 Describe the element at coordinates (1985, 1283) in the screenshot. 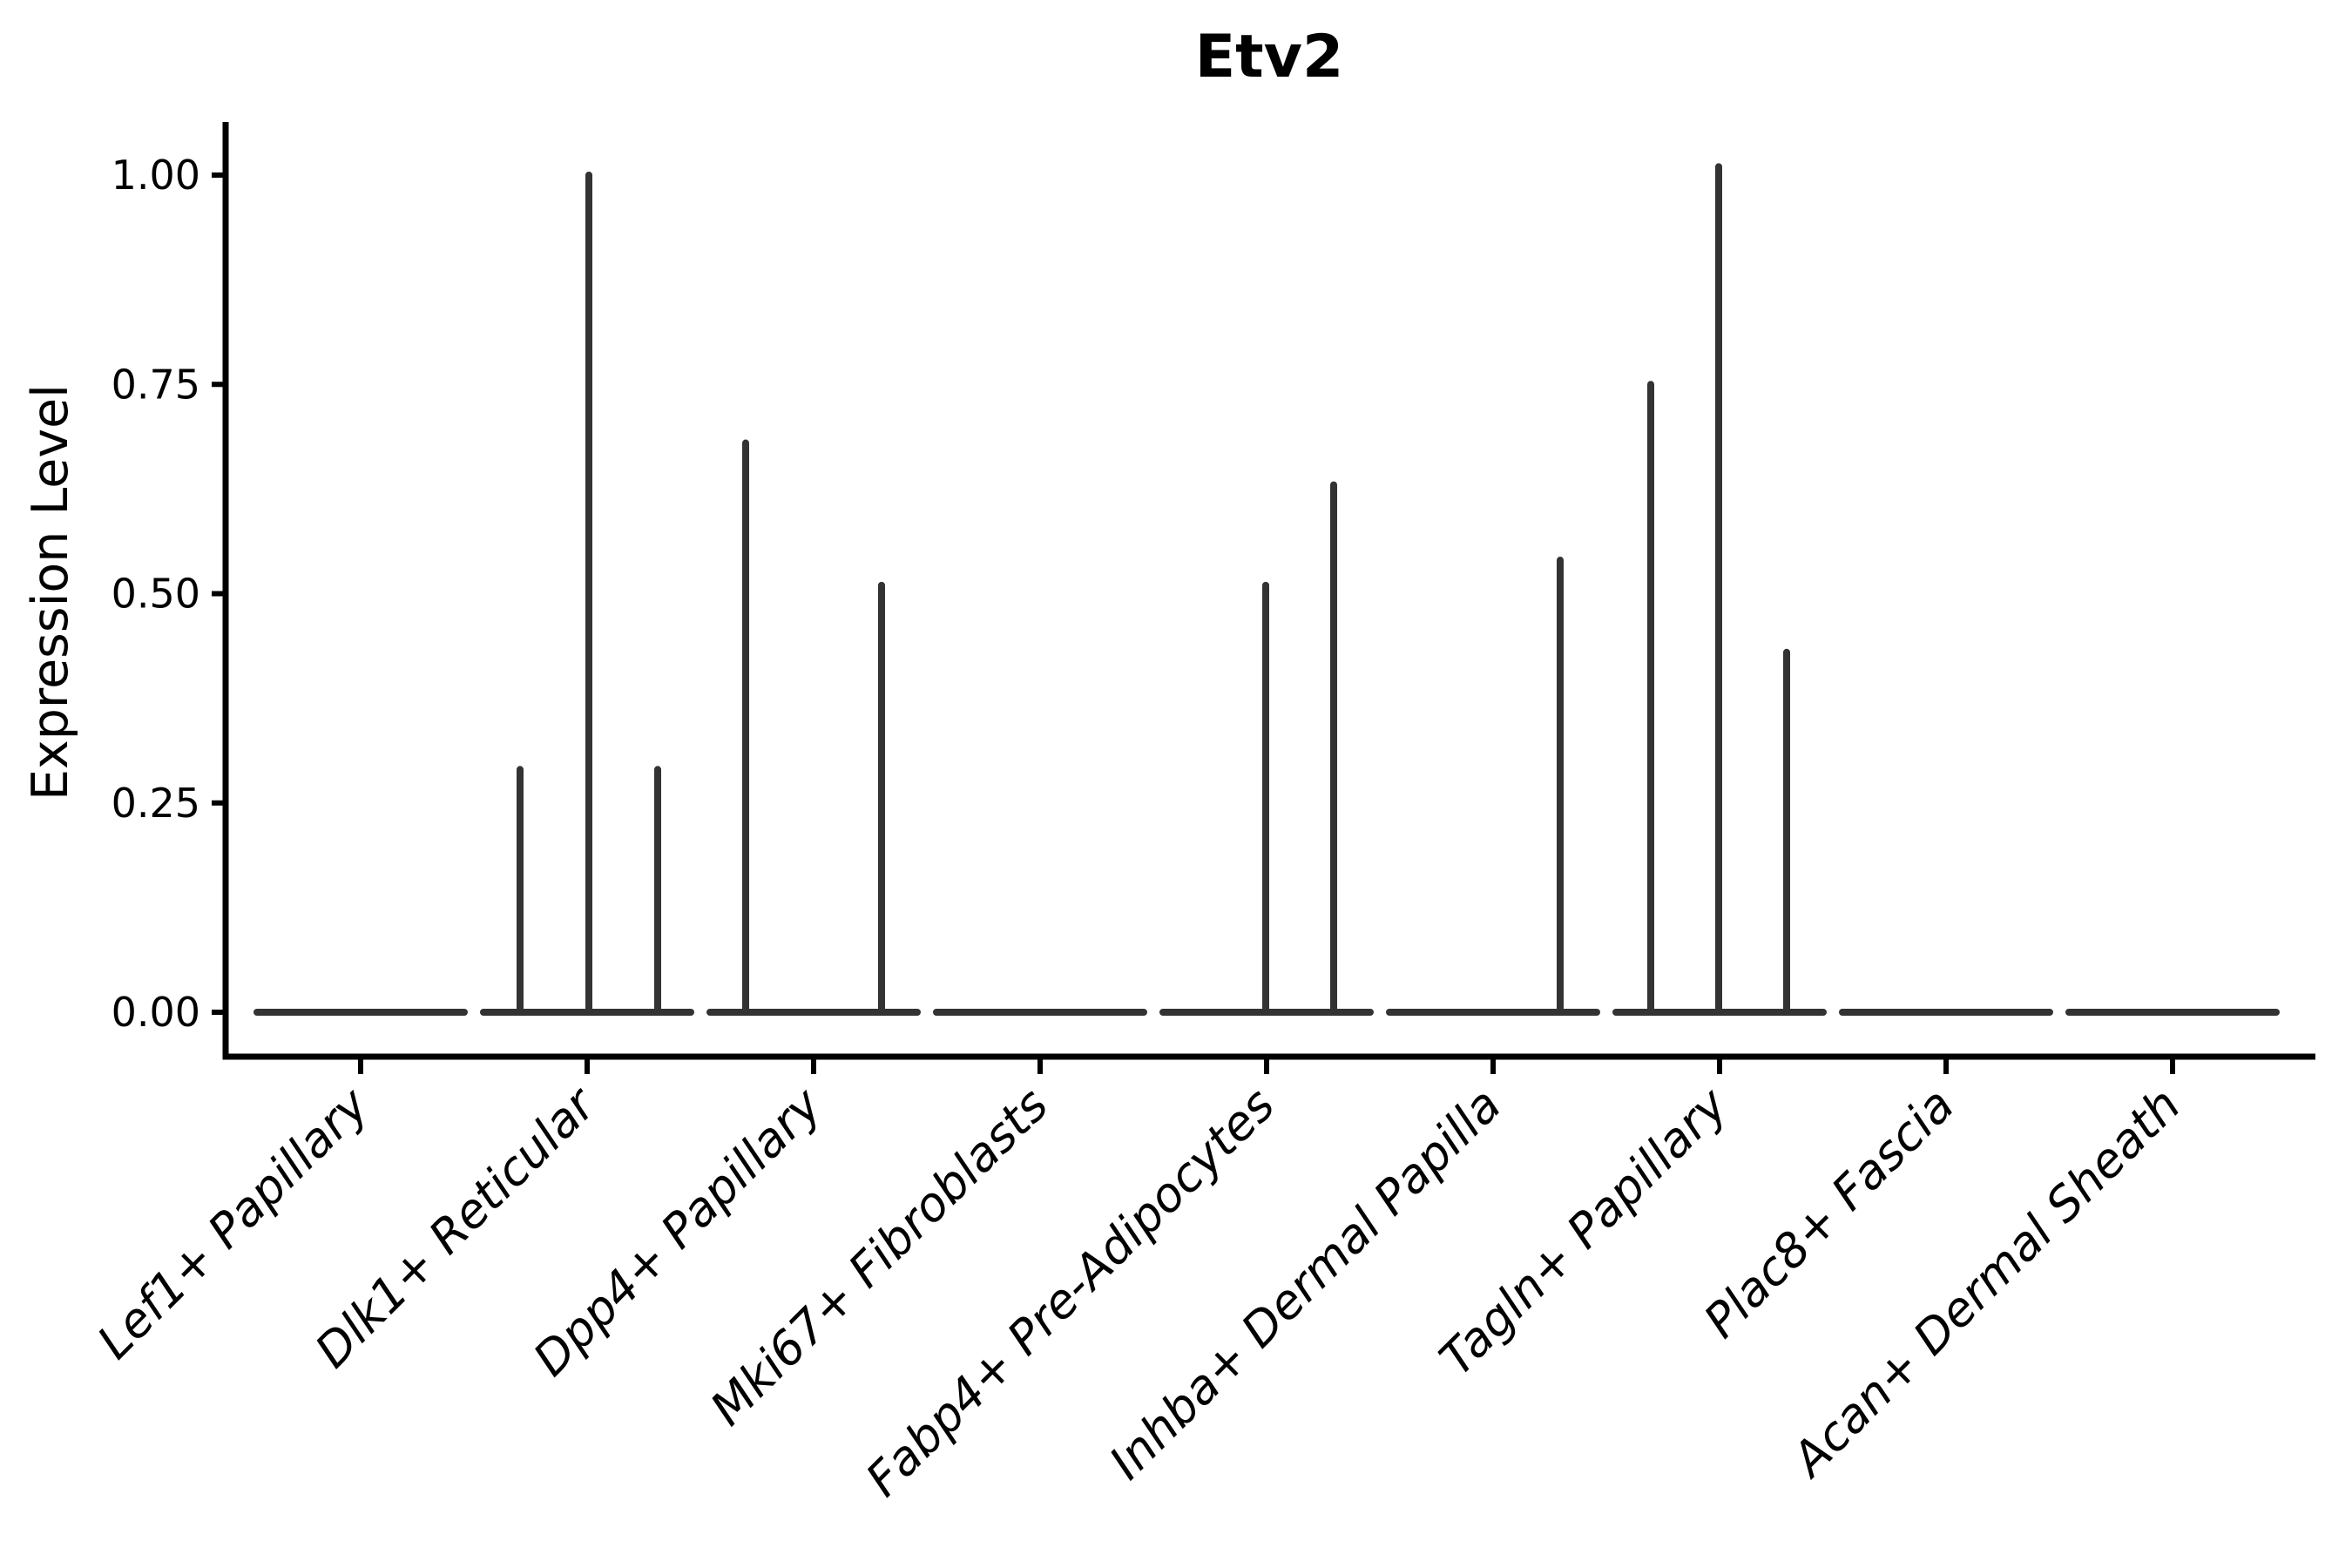

I see `x-tick-label: Acan+ Dermal Sheath` at that location.